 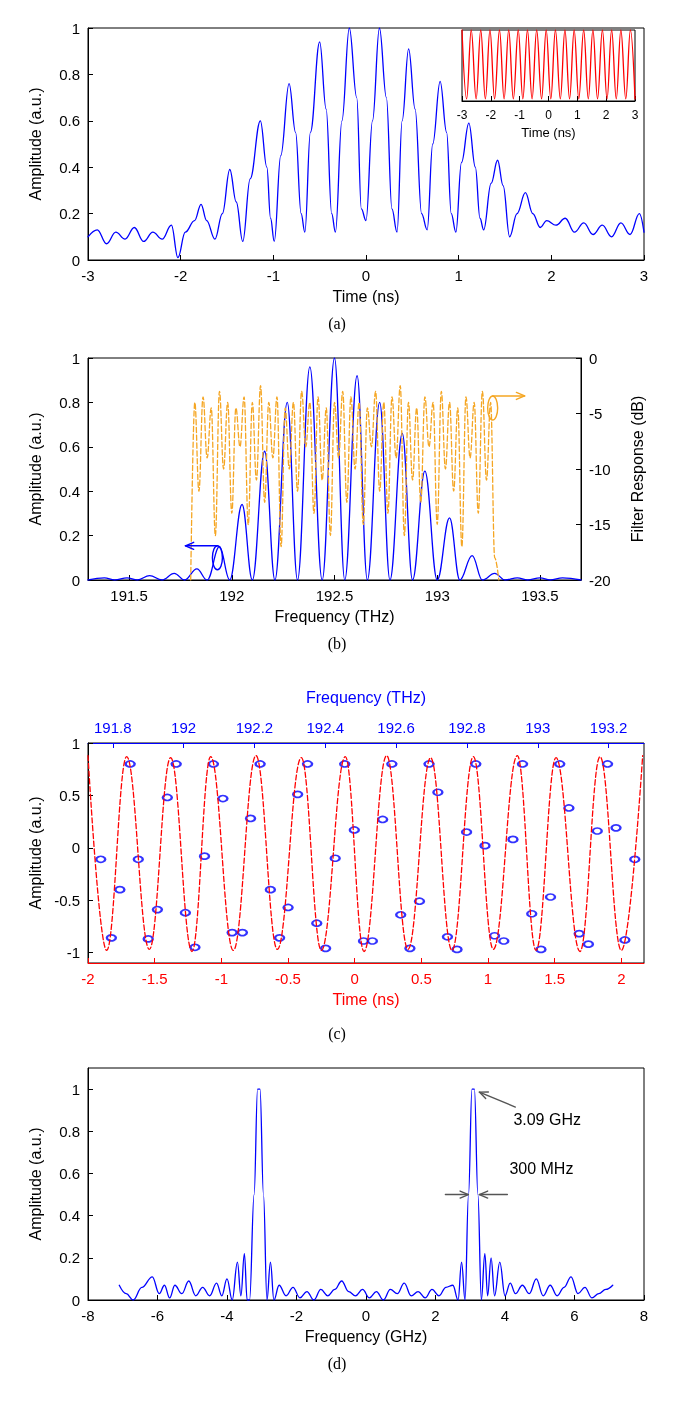 What do you see at coordinates (334, 616) in the screenshot?
I see `x-axis-title: Frequency (THz)` at bounding box center [334, 616].